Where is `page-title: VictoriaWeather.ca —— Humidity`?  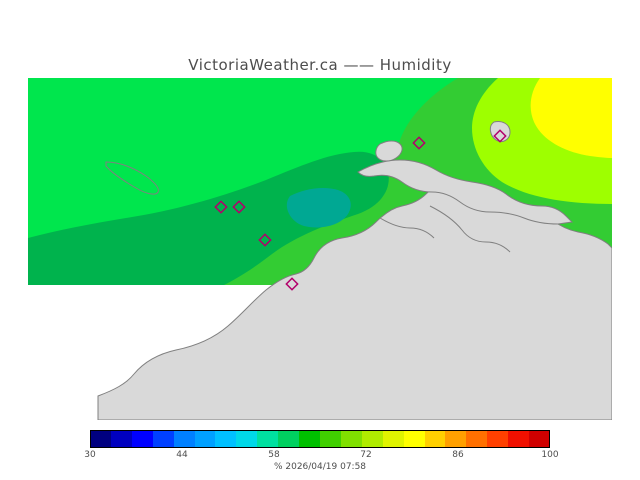 page-title: VictoriaWeather.ca —— Humidity is located at coordinates (320, 65).